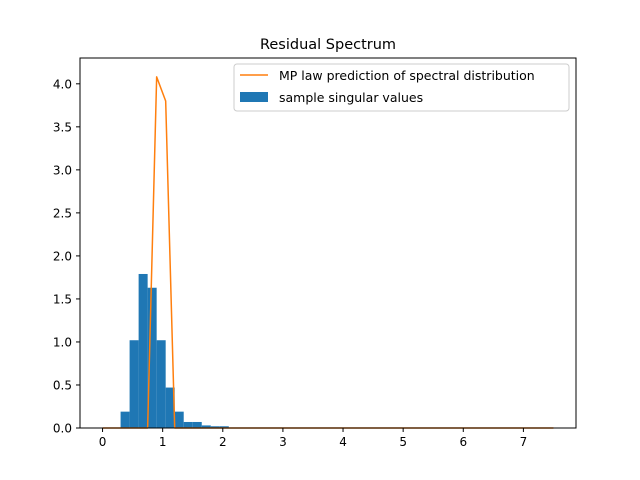 The height and width of the screenshot is (480, 640). Describe the element at coordinates (103, 442) in the screenshot. I see `x-tick-label: 0` at that location.